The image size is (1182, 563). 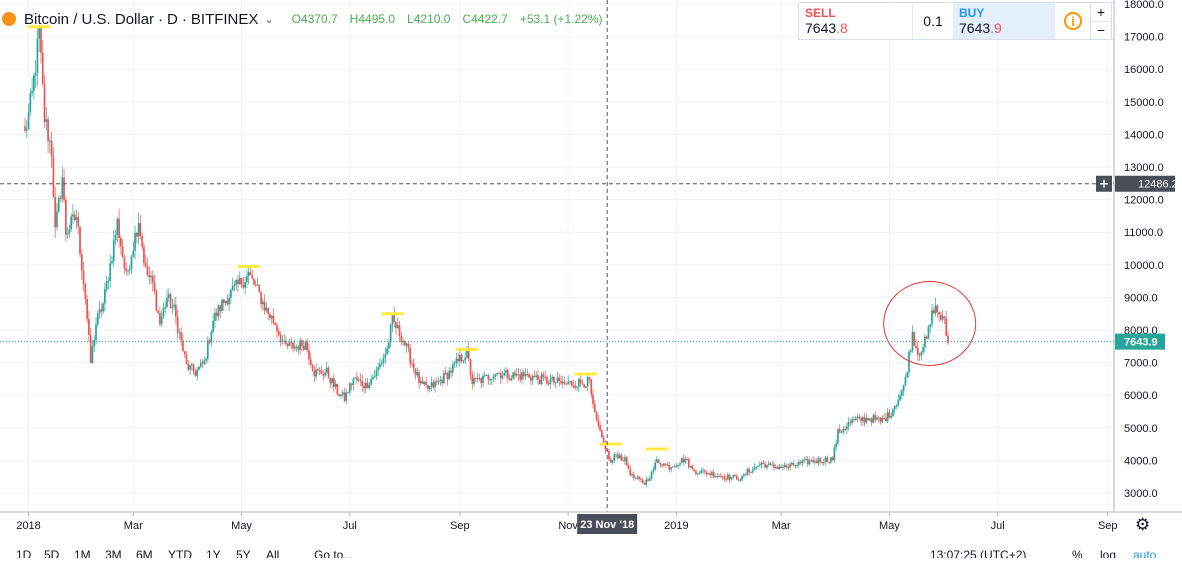 What do you see at coordinates (1101, 12) in the screenshot?
I see `zoom-in-button: +` at bounding box center [1101, 12].